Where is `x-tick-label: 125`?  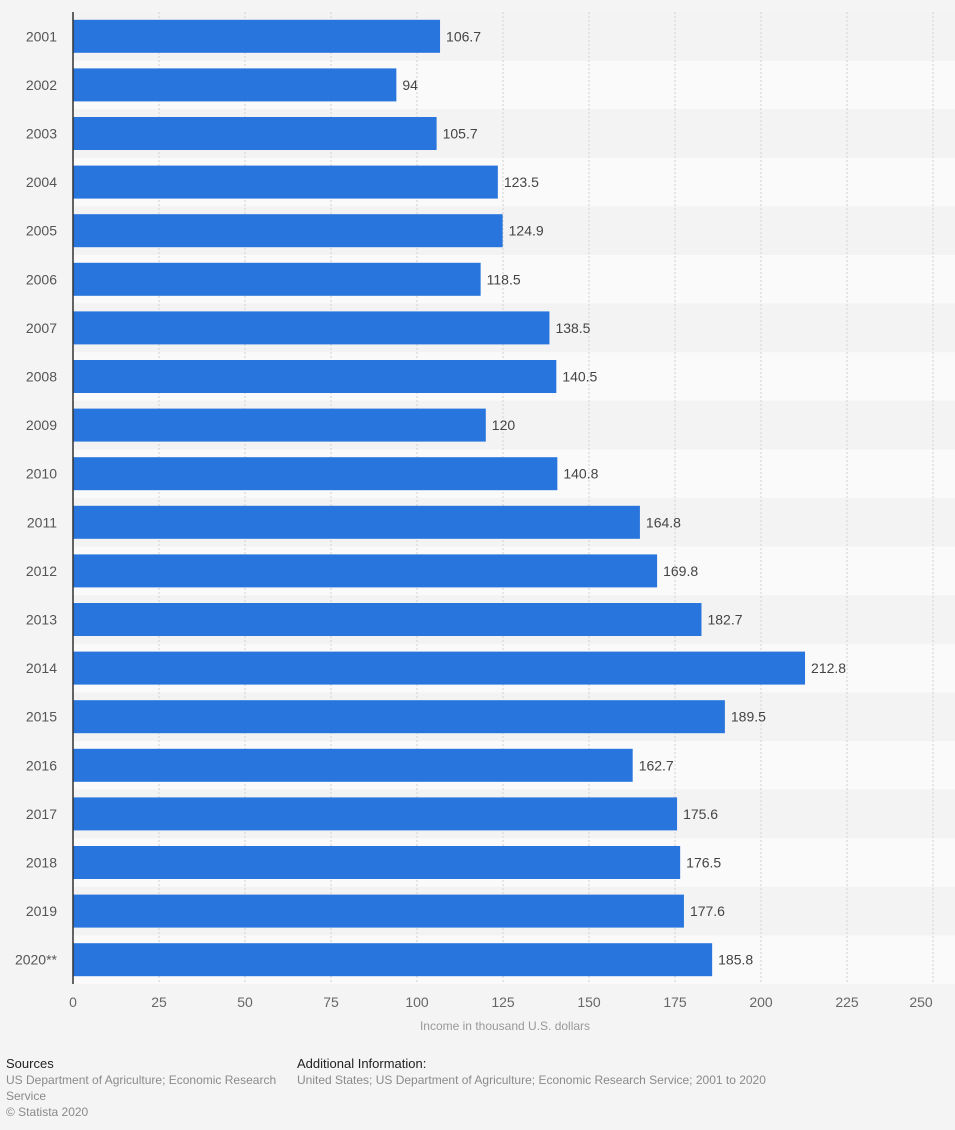 x-tick-label: 125 is located at coordinates (503, 1002).